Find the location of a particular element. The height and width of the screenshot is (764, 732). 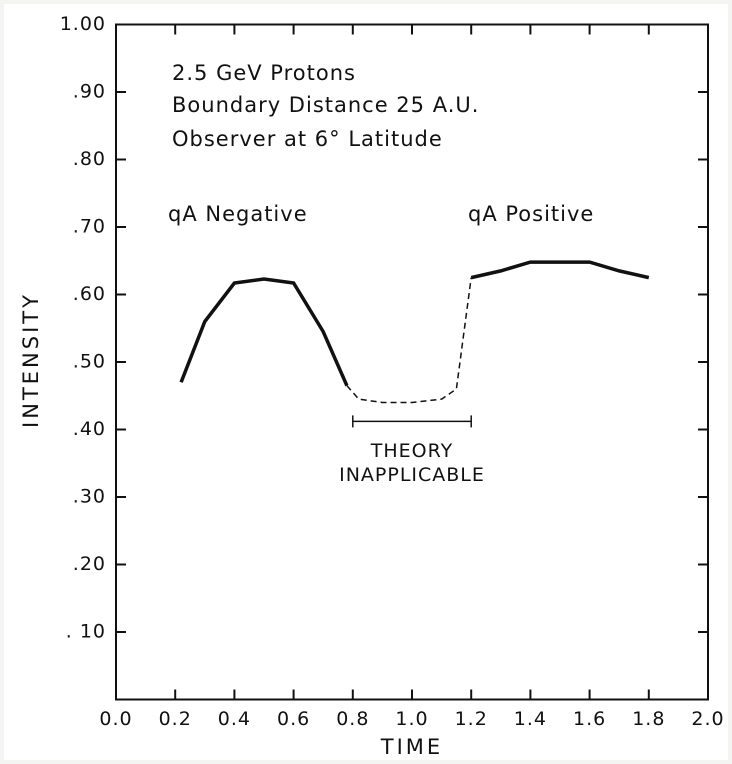

x-tick-label: 2.0 is located at coordinates (707, 719).